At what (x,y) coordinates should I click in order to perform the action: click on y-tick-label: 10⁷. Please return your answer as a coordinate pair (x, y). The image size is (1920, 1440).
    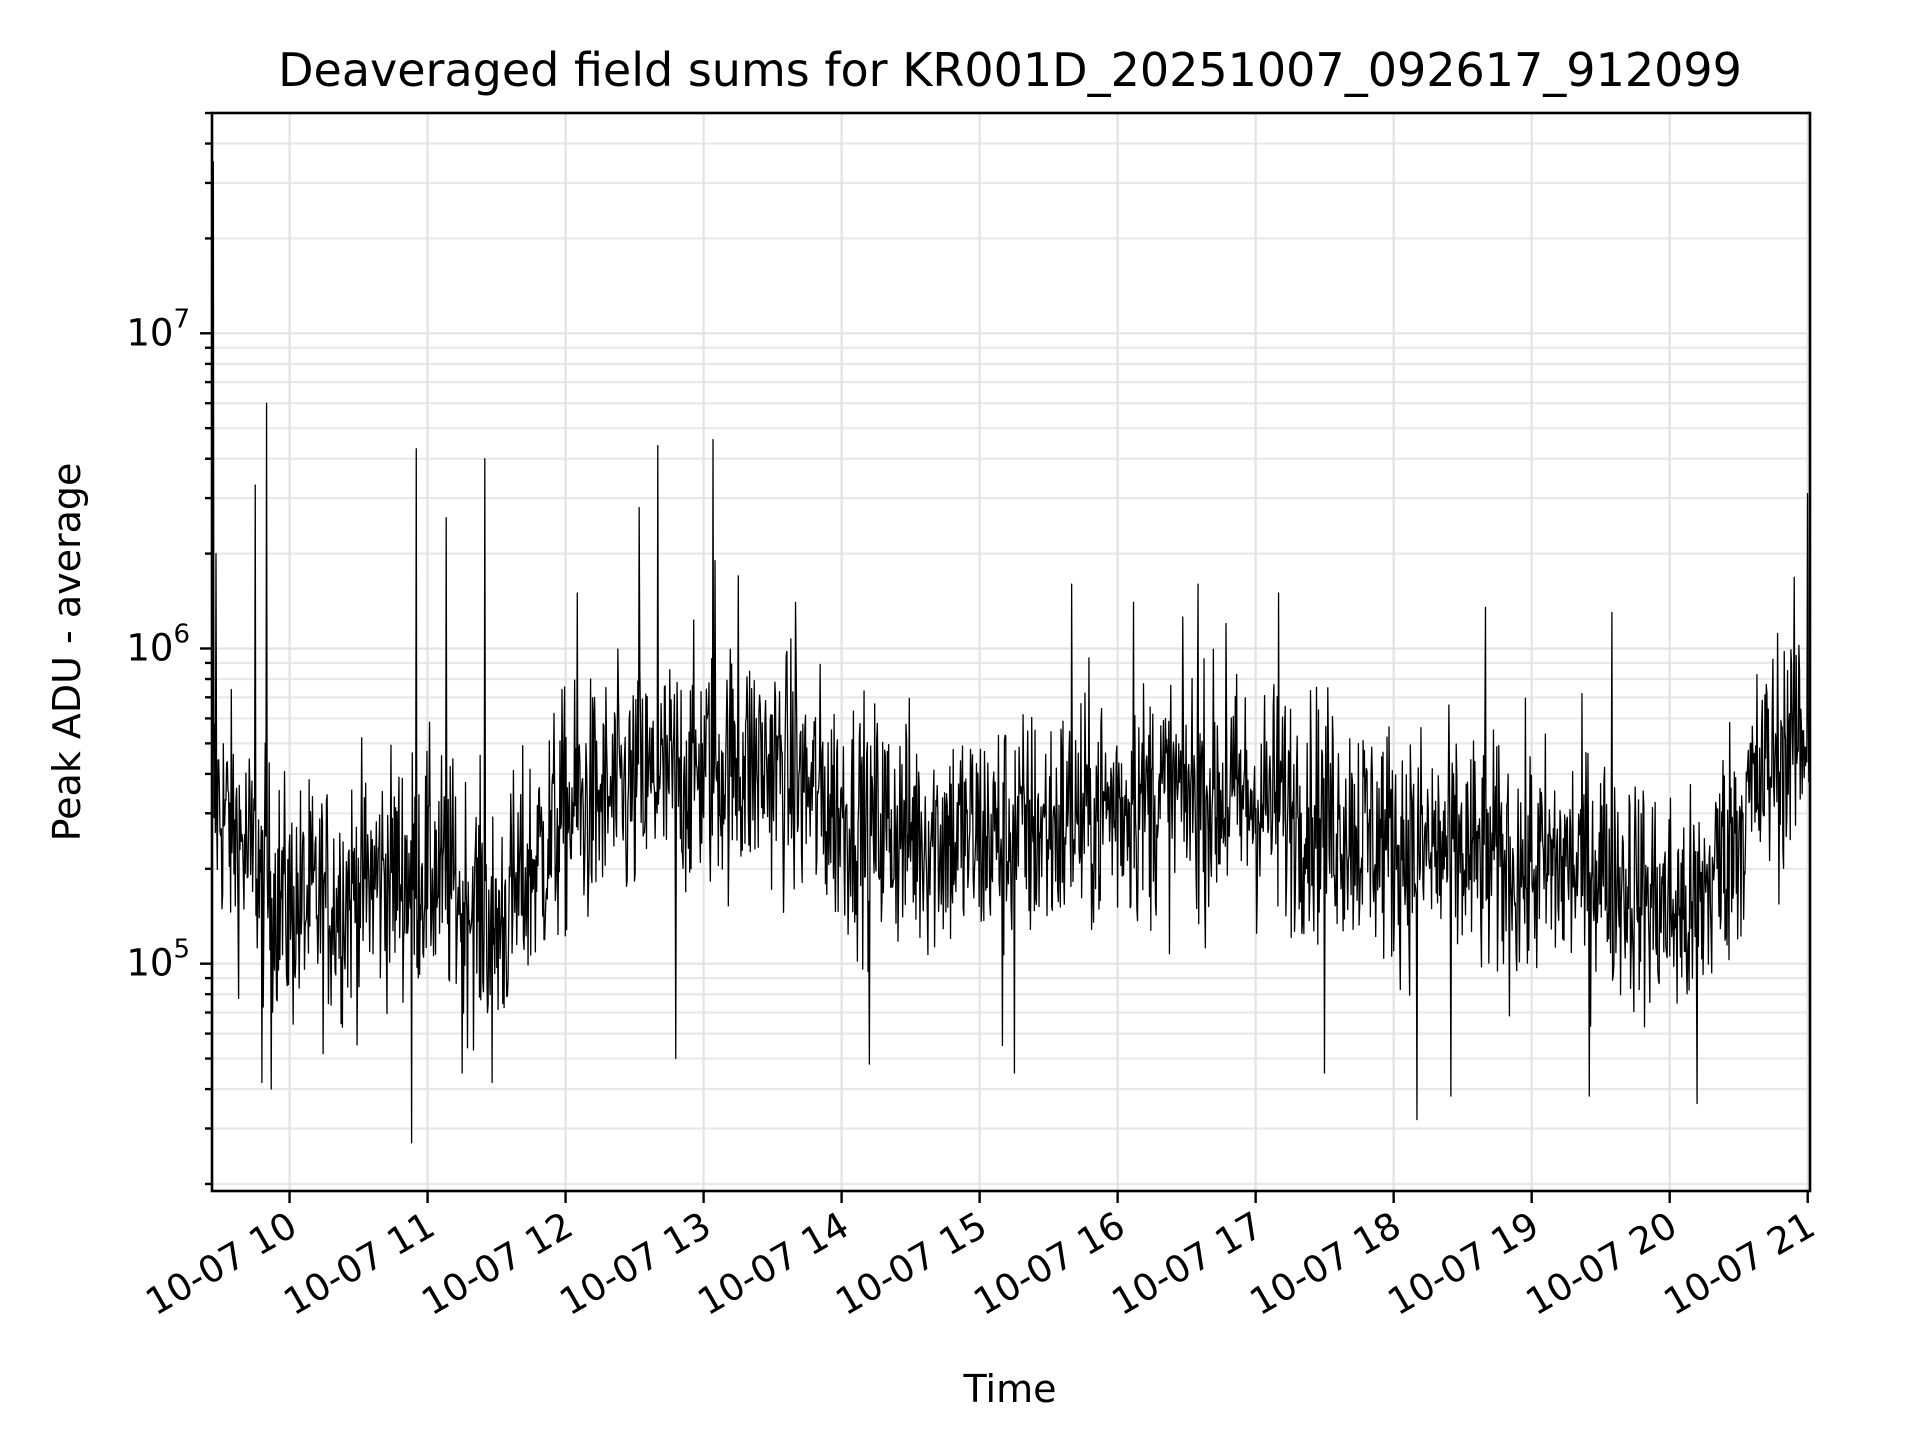
    Looking at the image, I should click on (158, 329).